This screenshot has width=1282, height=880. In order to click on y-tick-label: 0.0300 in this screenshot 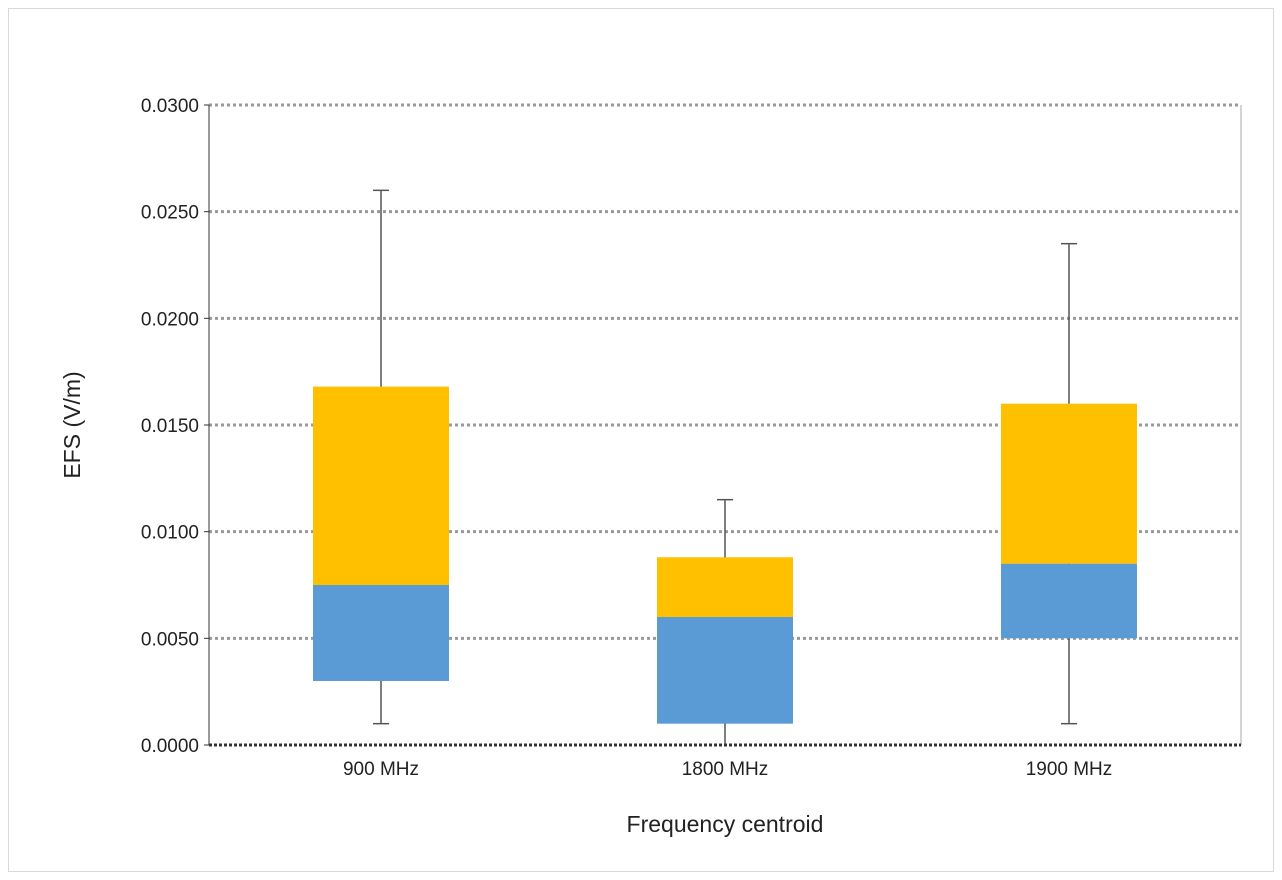, I will do `click(170, 106)`.